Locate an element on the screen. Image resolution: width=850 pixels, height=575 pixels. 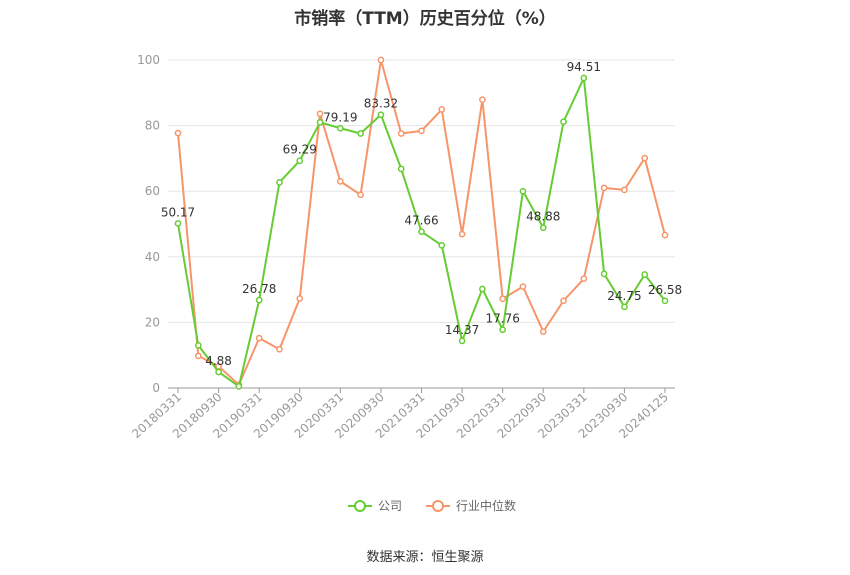
y-tick-label: 20 is located at coordinates (152, 322).